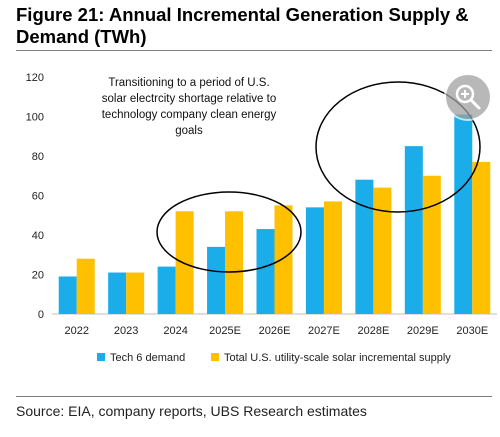  I want to click on zoom-in-icon, so click(468, 97).